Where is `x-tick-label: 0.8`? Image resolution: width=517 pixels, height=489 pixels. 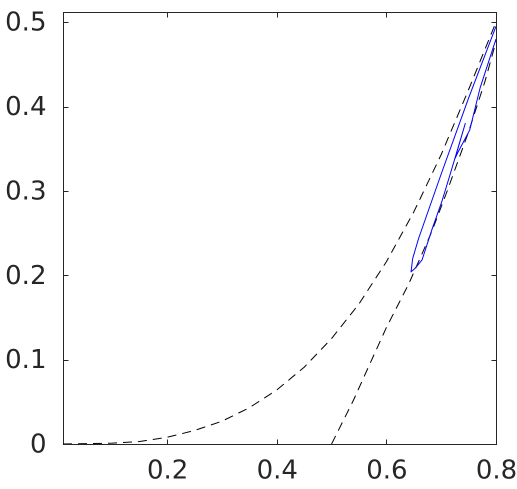
x-tick-label: 0.8 is located at coordinates (496, 471).